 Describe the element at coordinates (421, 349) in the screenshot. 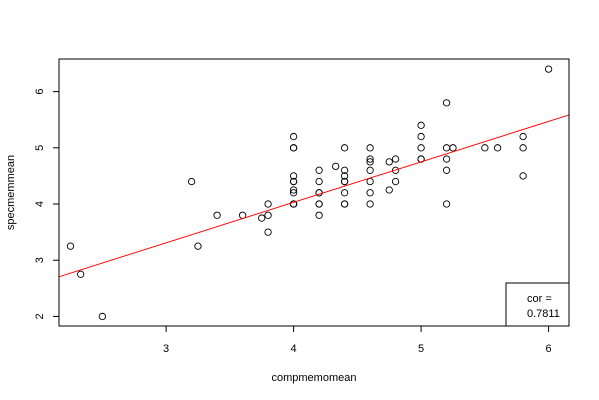

I see `x-tick-label: 5` at that location.